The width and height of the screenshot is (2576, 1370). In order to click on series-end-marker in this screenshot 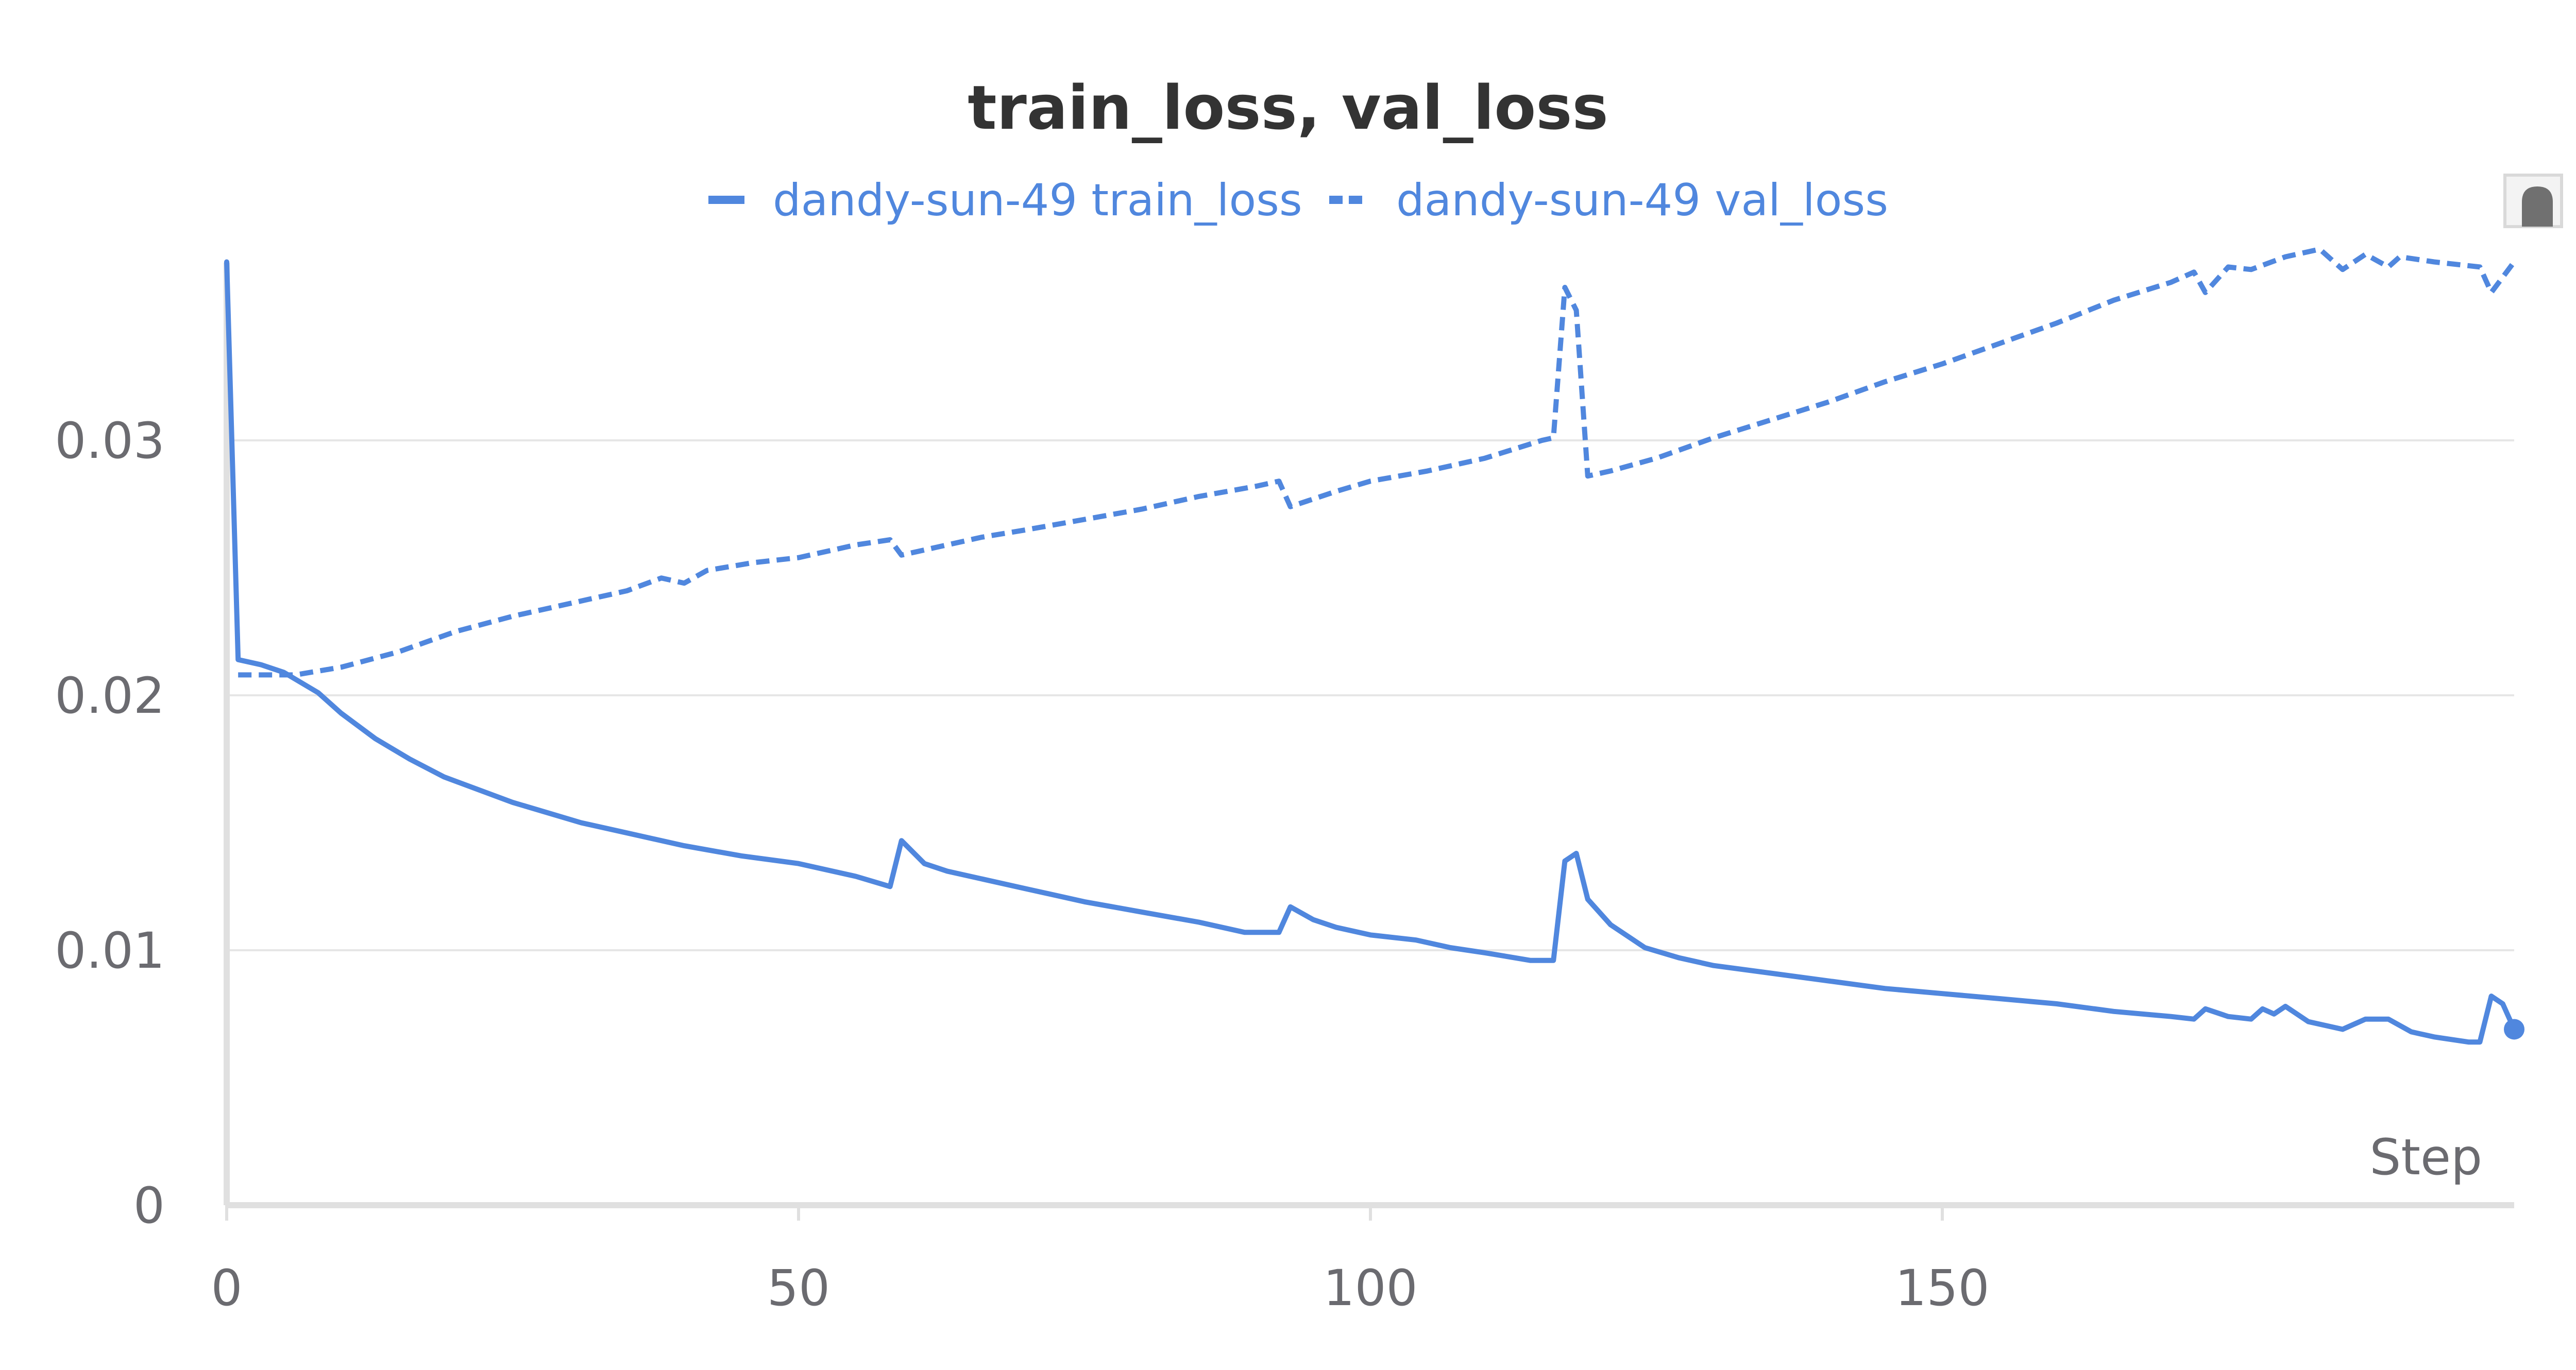, I will do `click(2514, 1029)`.